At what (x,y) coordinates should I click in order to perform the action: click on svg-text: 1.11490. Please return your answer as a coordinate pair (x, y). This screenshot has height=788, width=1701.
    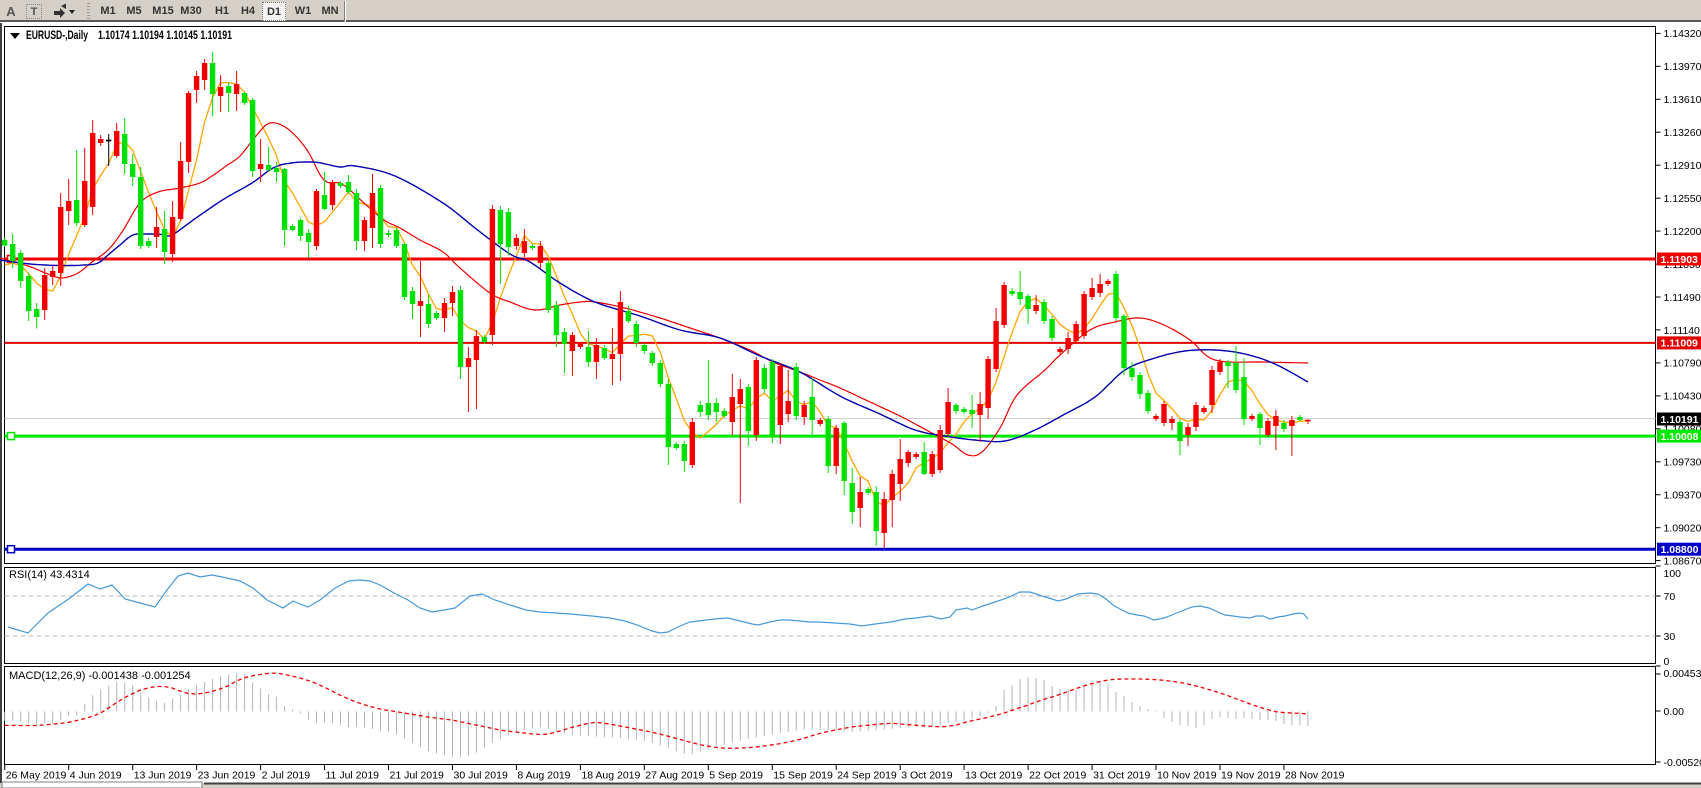
    Looking at the image, I should click on (1682, 298).